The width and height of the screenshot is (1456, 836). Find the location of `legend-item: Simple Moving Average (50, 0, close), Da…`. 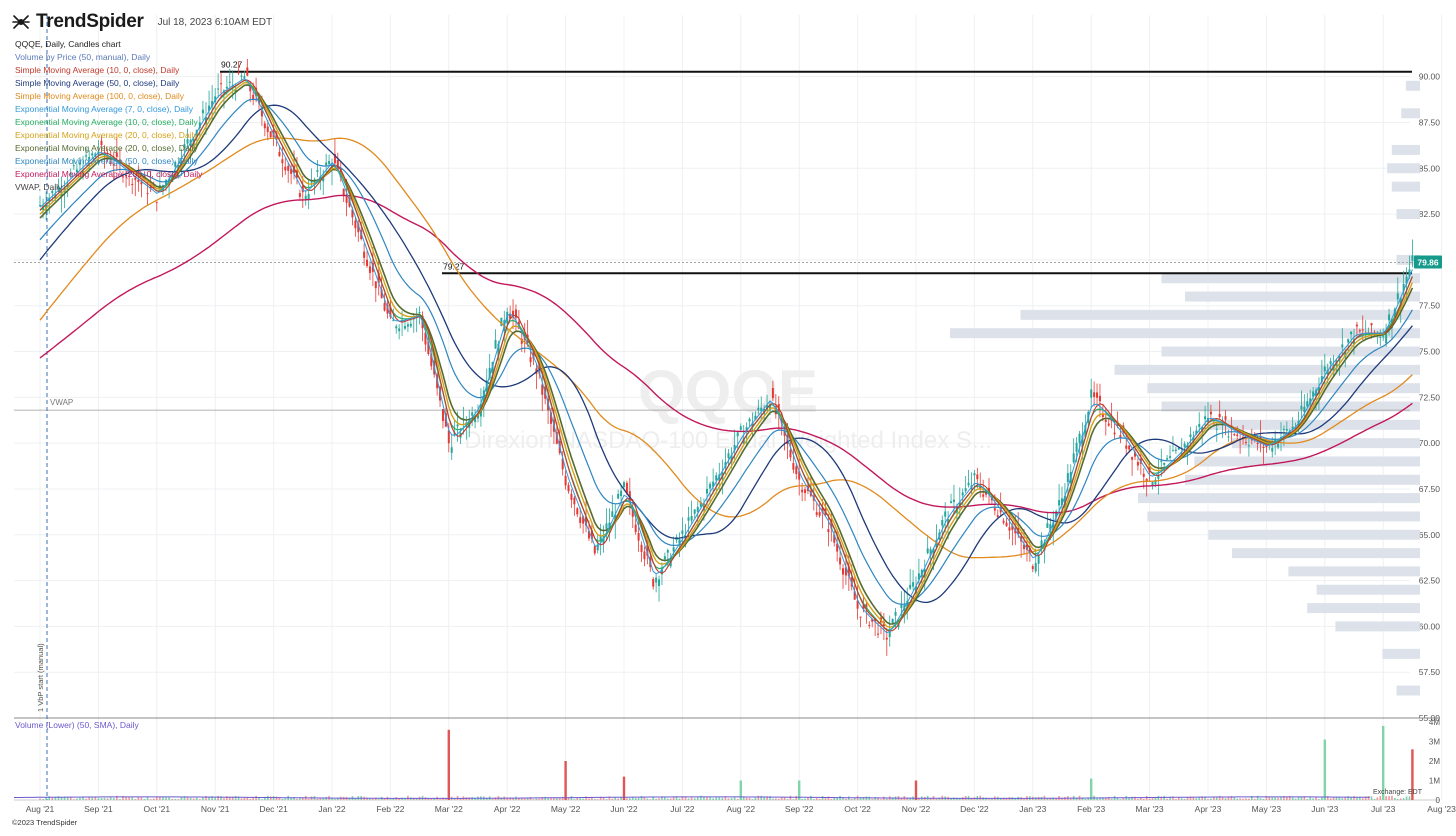

legend-item: Simple Moving Average (50, 0, close), Da… is located at coordinates (97, 83).